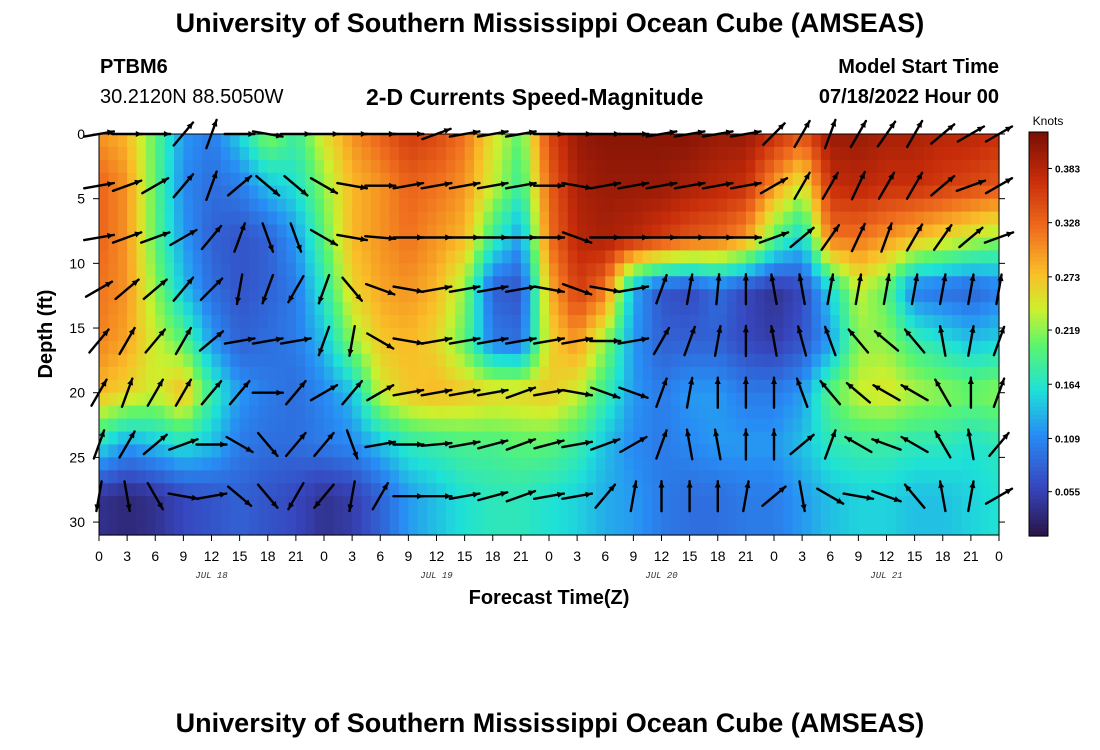 This screenshot has height=750, width=1100. I want to click on colorbar-tick-label: 0.055, so click(1067, 493).